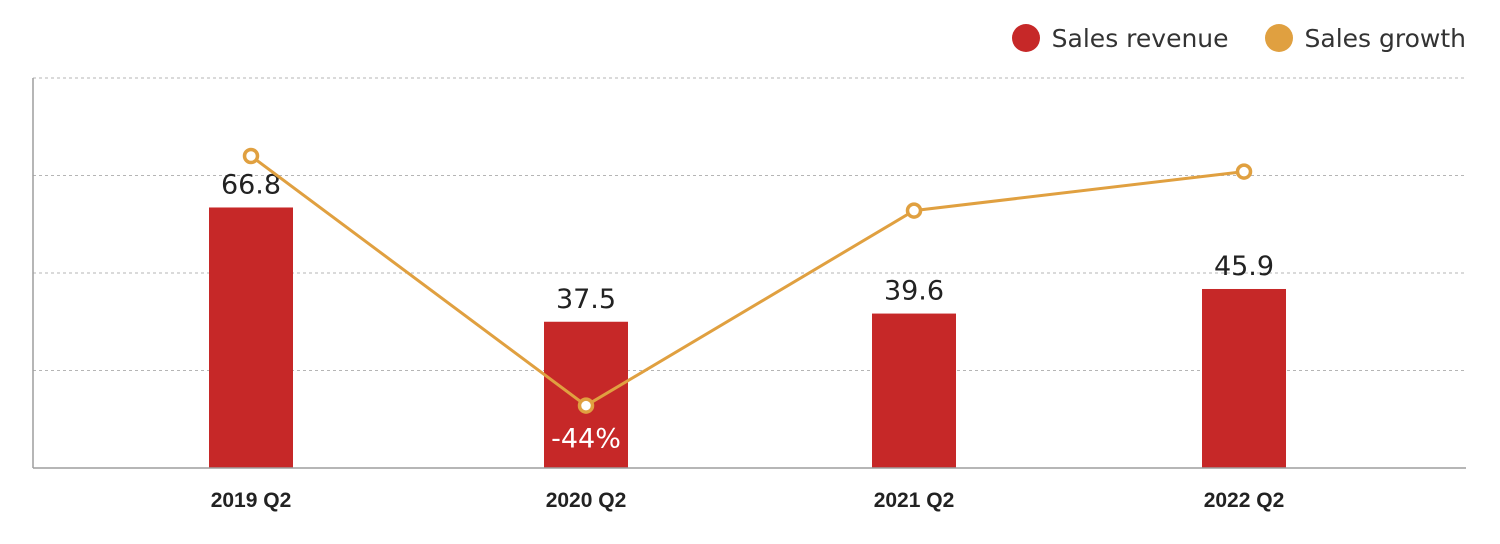  Describe the element at coordinates (1244, 149) in the screenshot. I see `growth-label: 16%` at that location.